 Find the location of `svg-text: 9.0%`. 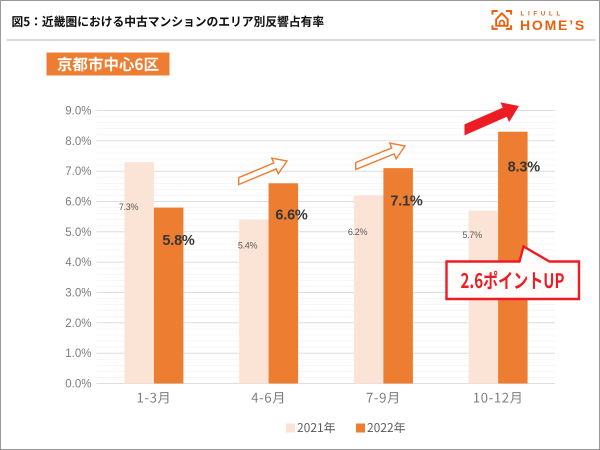

svg-text: 9.0% is located at coordinates (78, 112).